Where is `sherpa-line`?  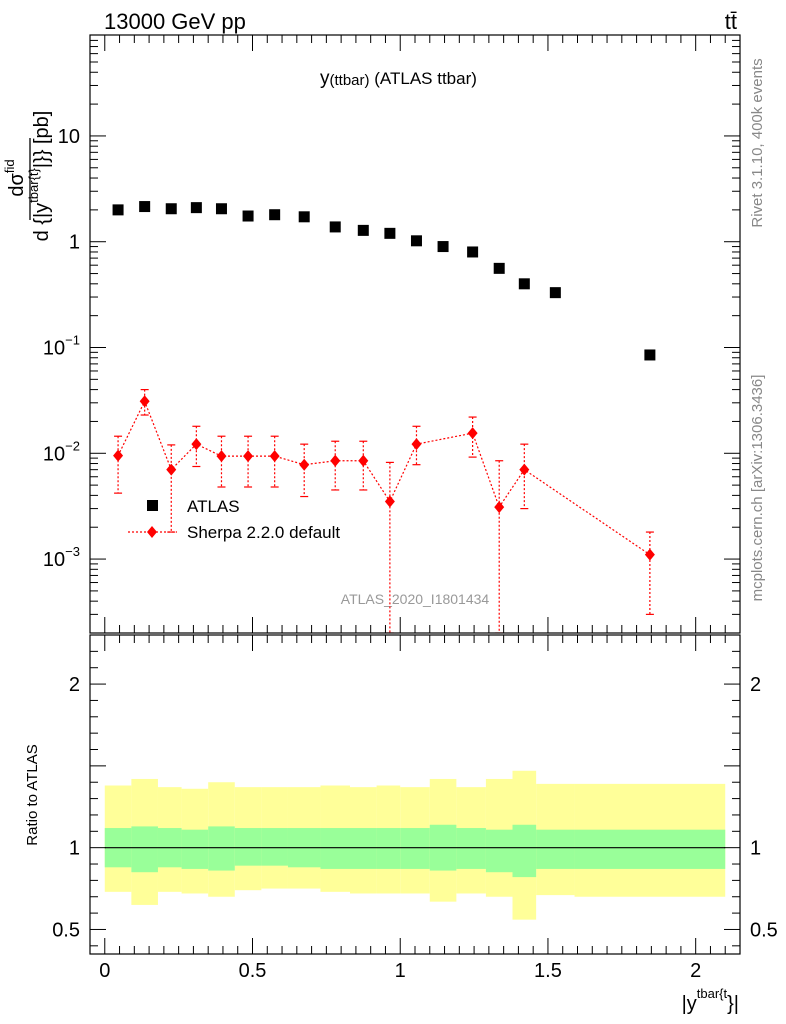
sherpa-line is located at coordinates (384, 477).